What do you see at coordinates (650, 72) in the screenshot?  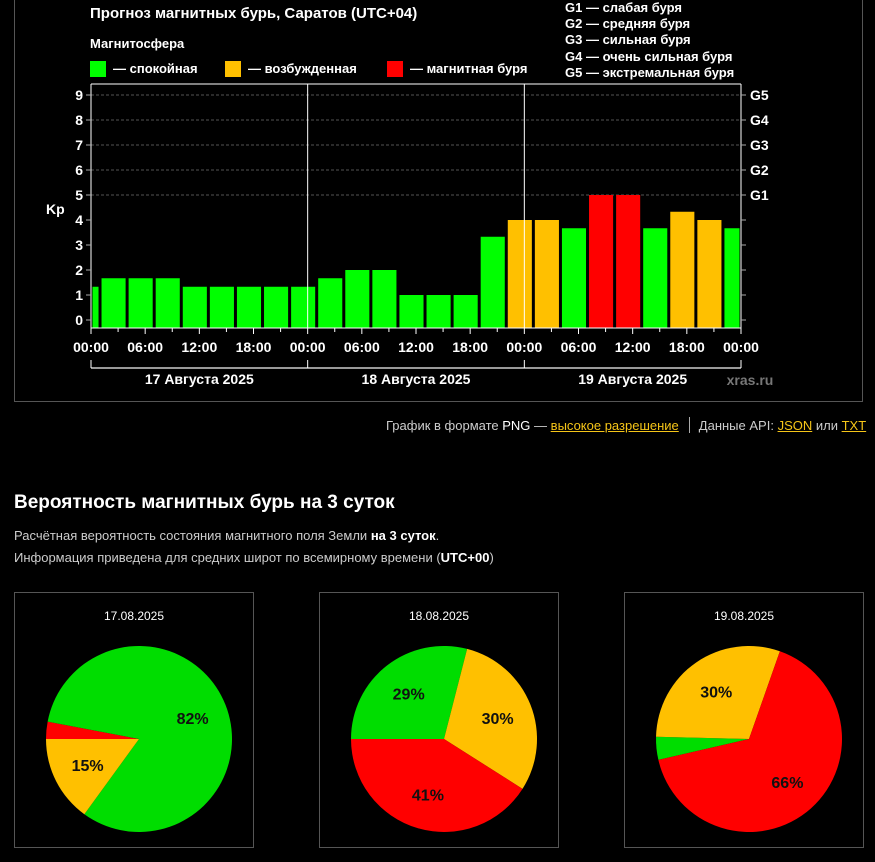 I see `g-scale-item: G5 — экстремальная буря` at bounding box center [650, 72].